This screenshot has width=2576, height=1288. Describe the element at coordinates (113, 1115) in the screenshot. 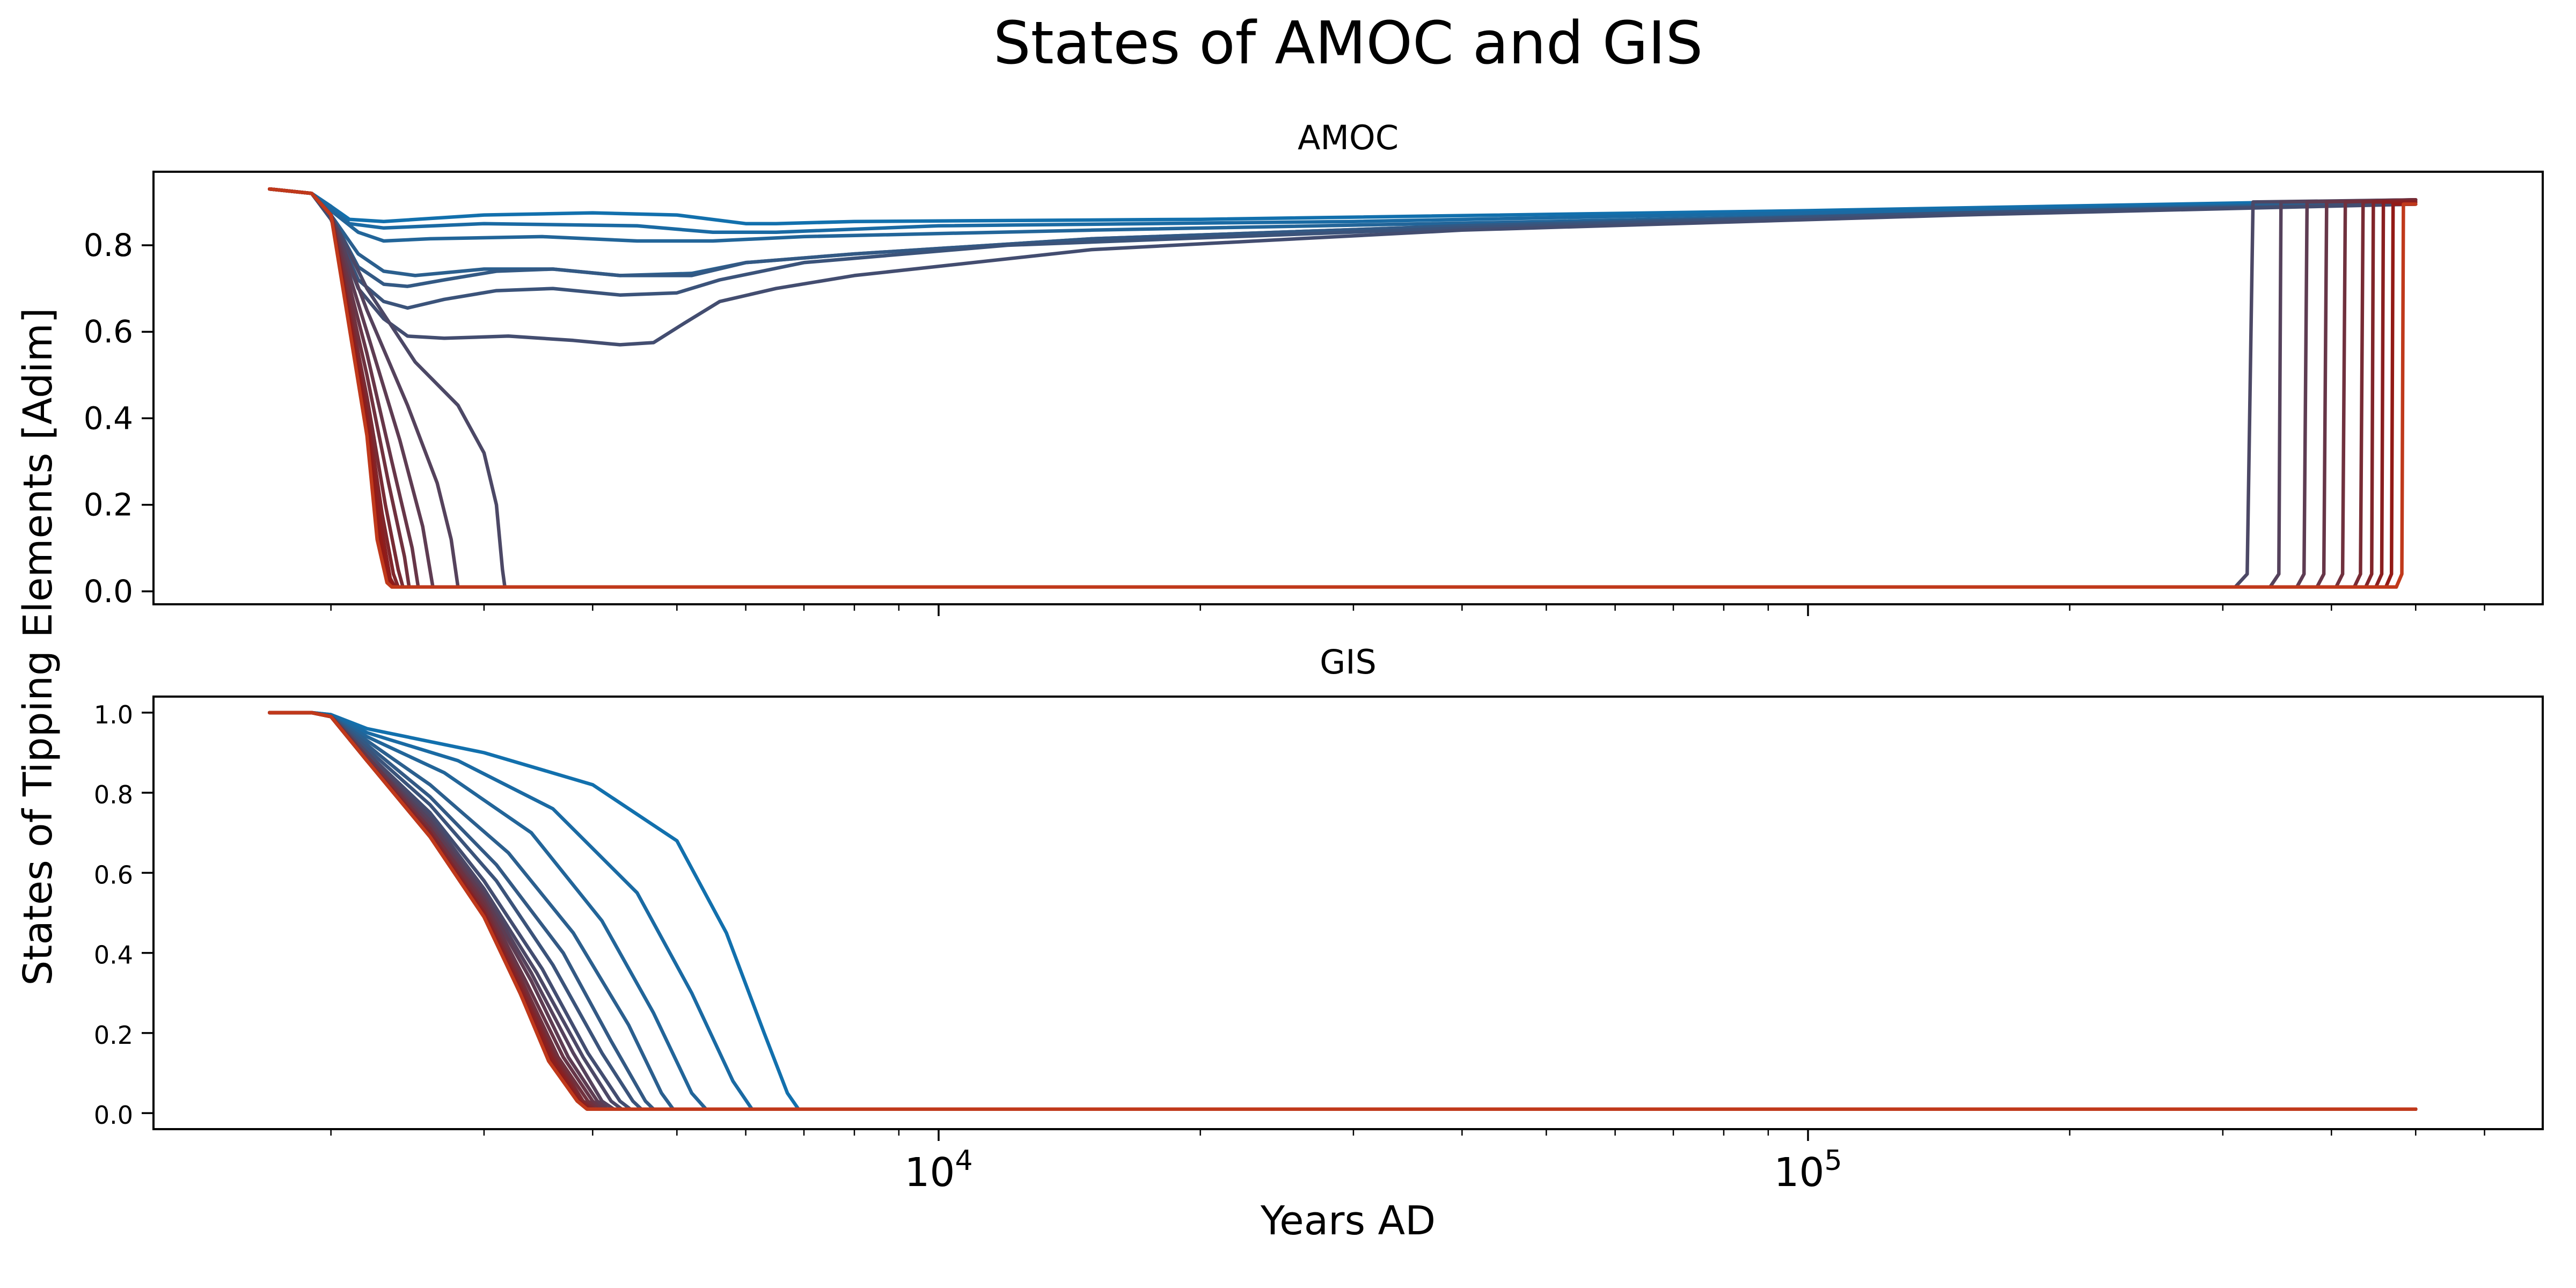

I see `y-tick-label-gis: 0.0` at that location.